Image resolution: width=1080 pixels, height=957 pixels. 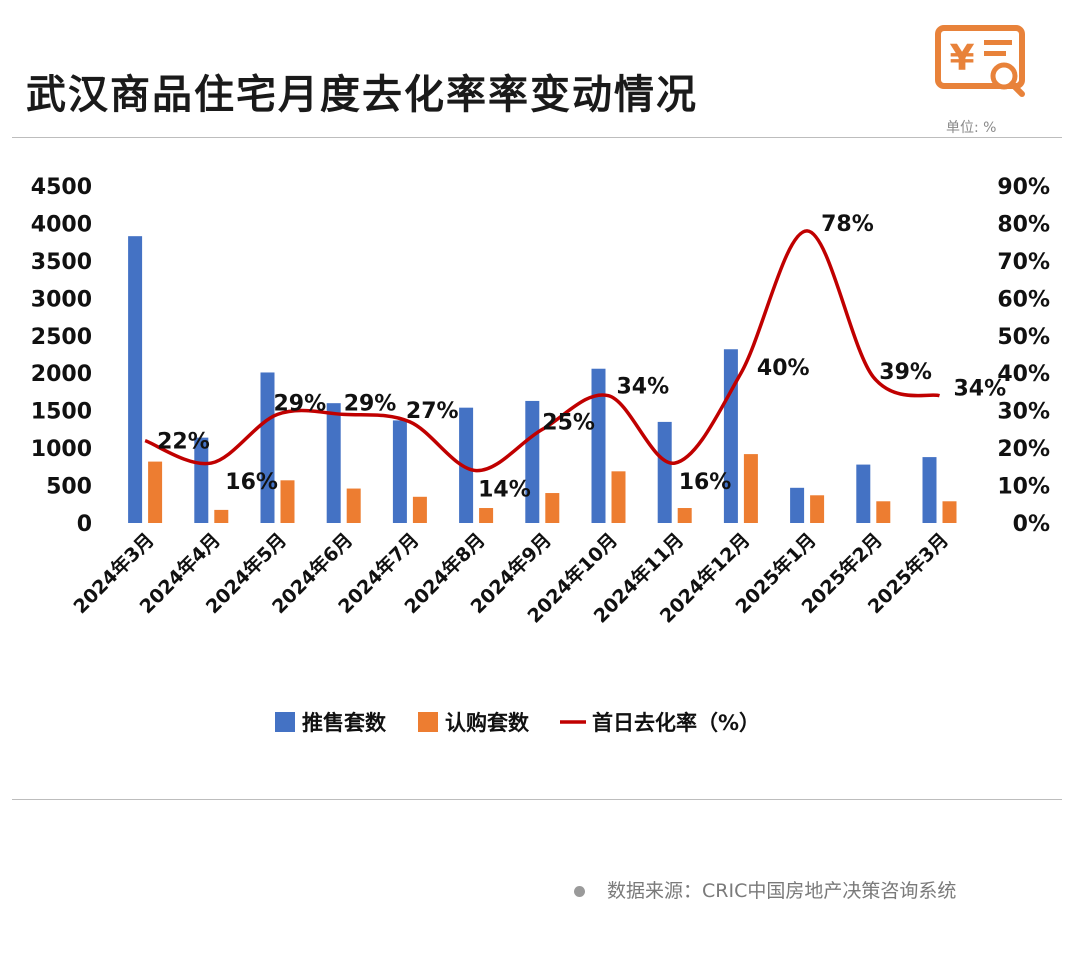 I want to click on y-right-tick-label: 60%, so click(x=1023, y=299).